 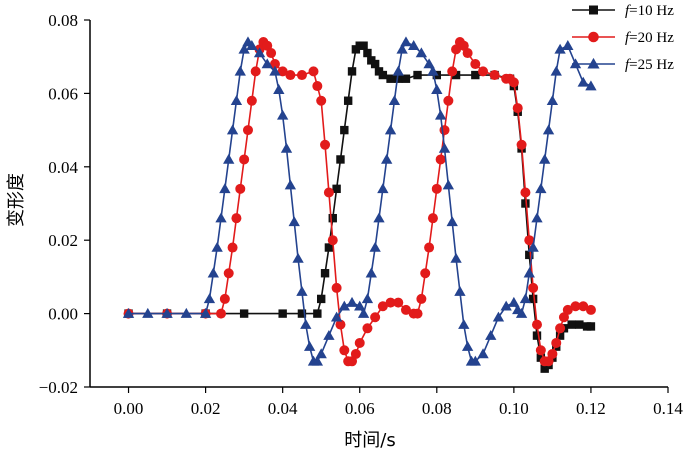 What do you see at coordinates (514, 408) in the screenshot?
I see `x-tick-label: 0.10` at bounding box center [514, 408].